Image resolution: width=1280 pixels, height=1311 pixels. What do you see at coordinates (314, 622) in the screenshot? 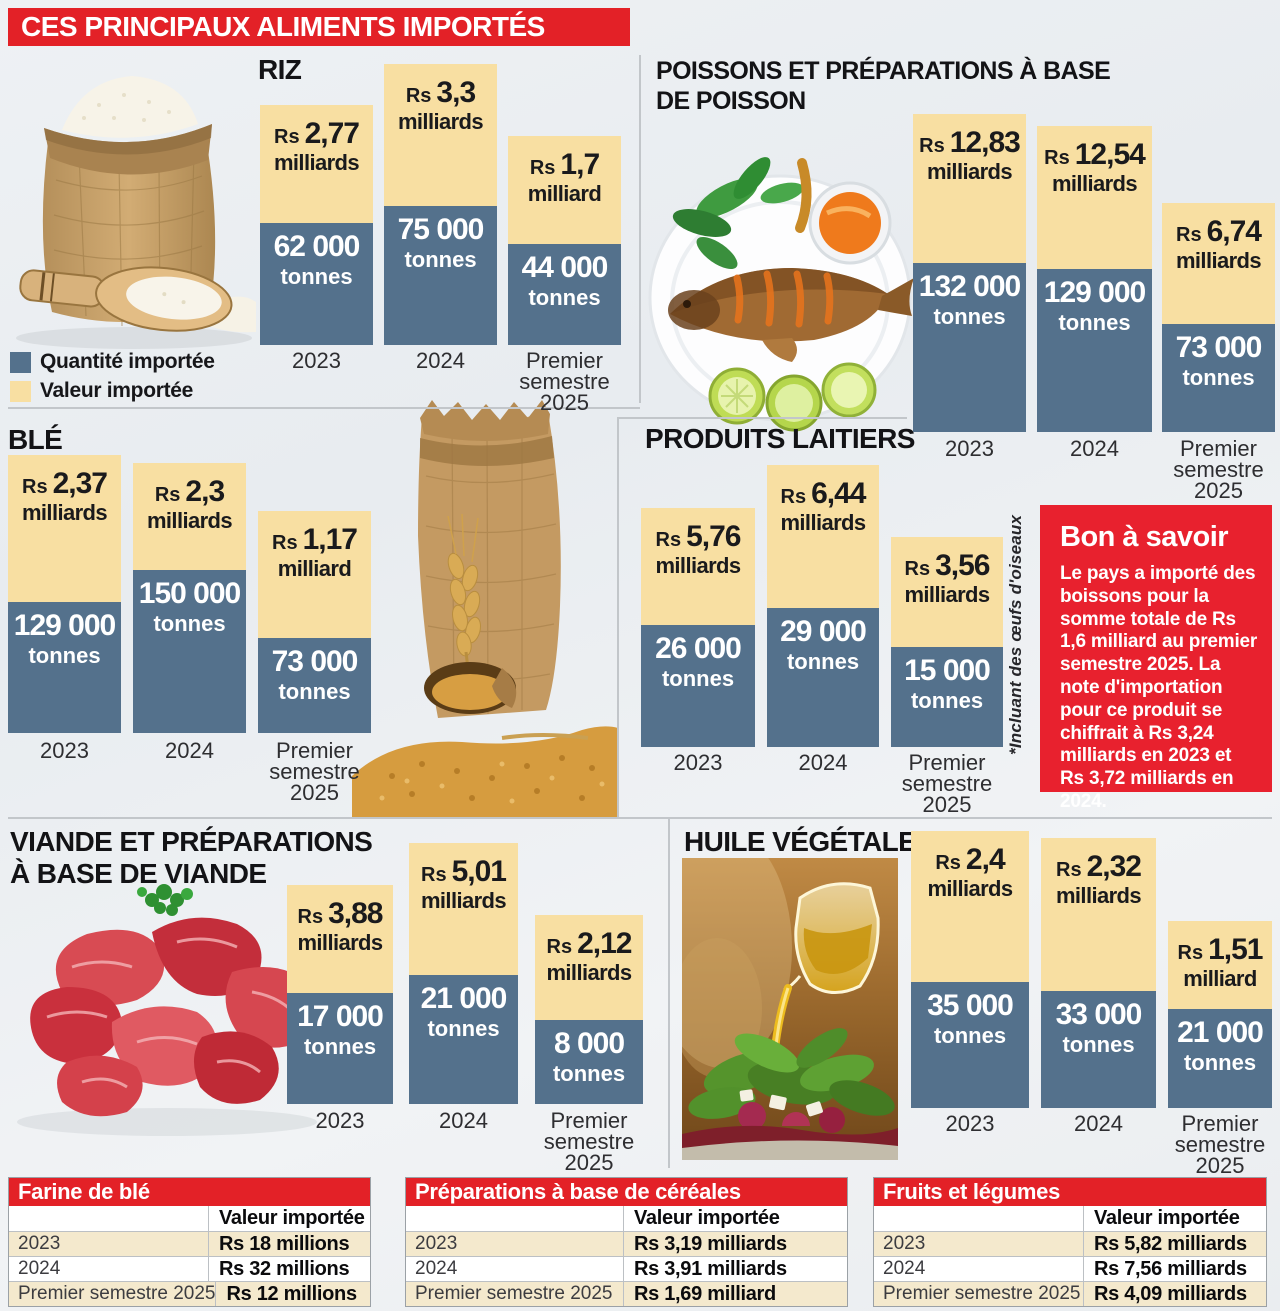
I see `bar-ble-2025: Rs 1,17 milliard 73 000 tonnes` at bounding box center [314, 622].